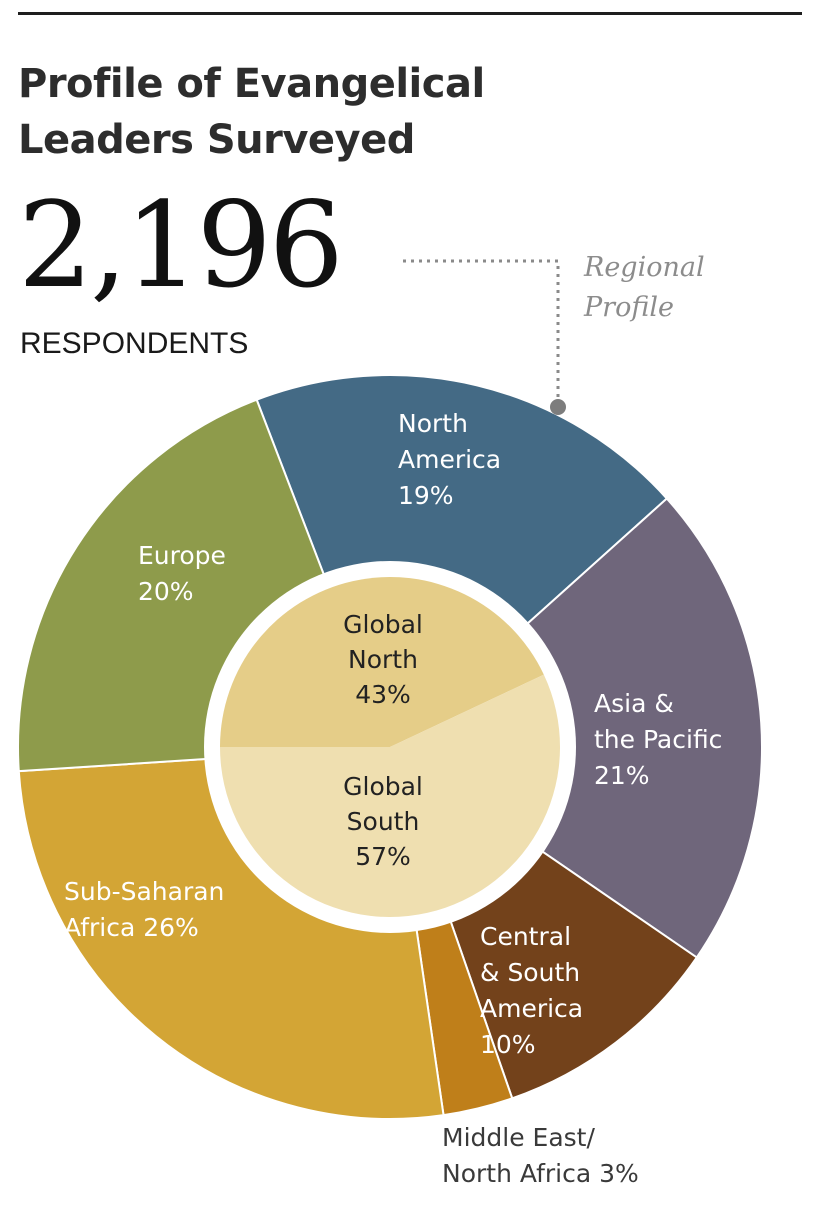  Describe the element at coordinates (251, 84) in the screenshot. I see `chart-title-line-1: Profile of Evangelical` at that location.